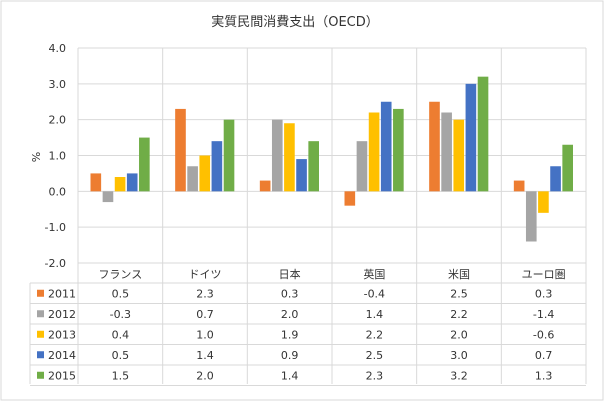 The width and height of the screenshot is (604, 401). What do you see at coordinates (62, 314) in the screenshot?
I see `legend-label-2012: 2012` at bounding box center [62, 314].